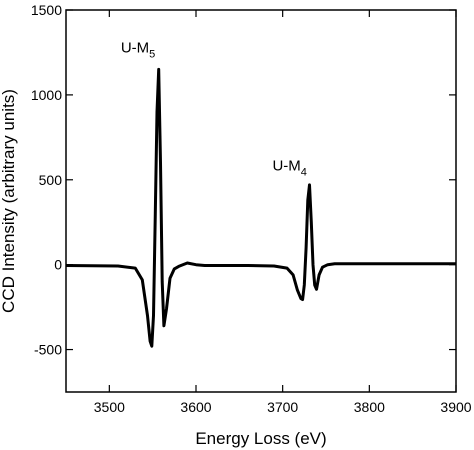  What do you see at coordinates (282, 407) in the screenshot?
I see `x-tick-label: 3700` at bounding box center [282, 407].